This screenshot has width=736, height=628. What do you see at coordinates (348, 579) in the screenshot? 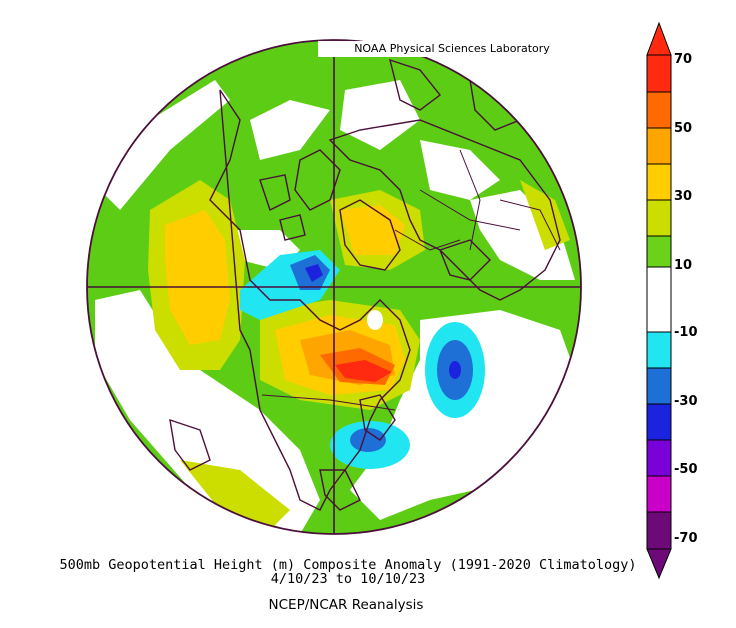
I see `date-range: 4/10/23 to 10/10/23` at bounding box center [348, 579].